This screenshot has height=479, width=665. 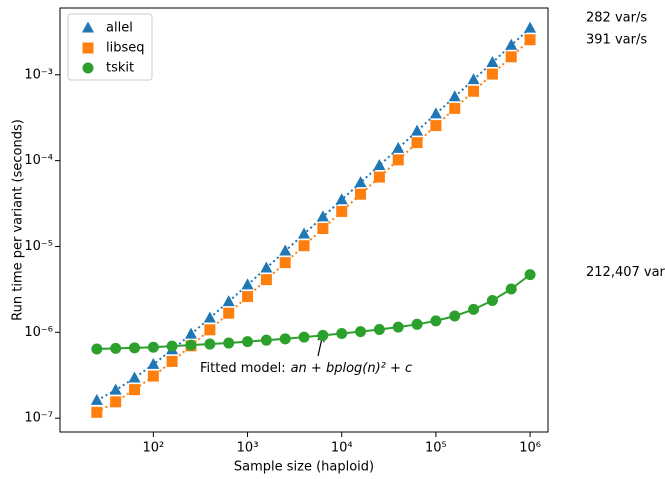 What do you see at coordinates (248, 448) in the screenshot?
I see `x-tick-label: 10³` at bounding box center [248, 448].